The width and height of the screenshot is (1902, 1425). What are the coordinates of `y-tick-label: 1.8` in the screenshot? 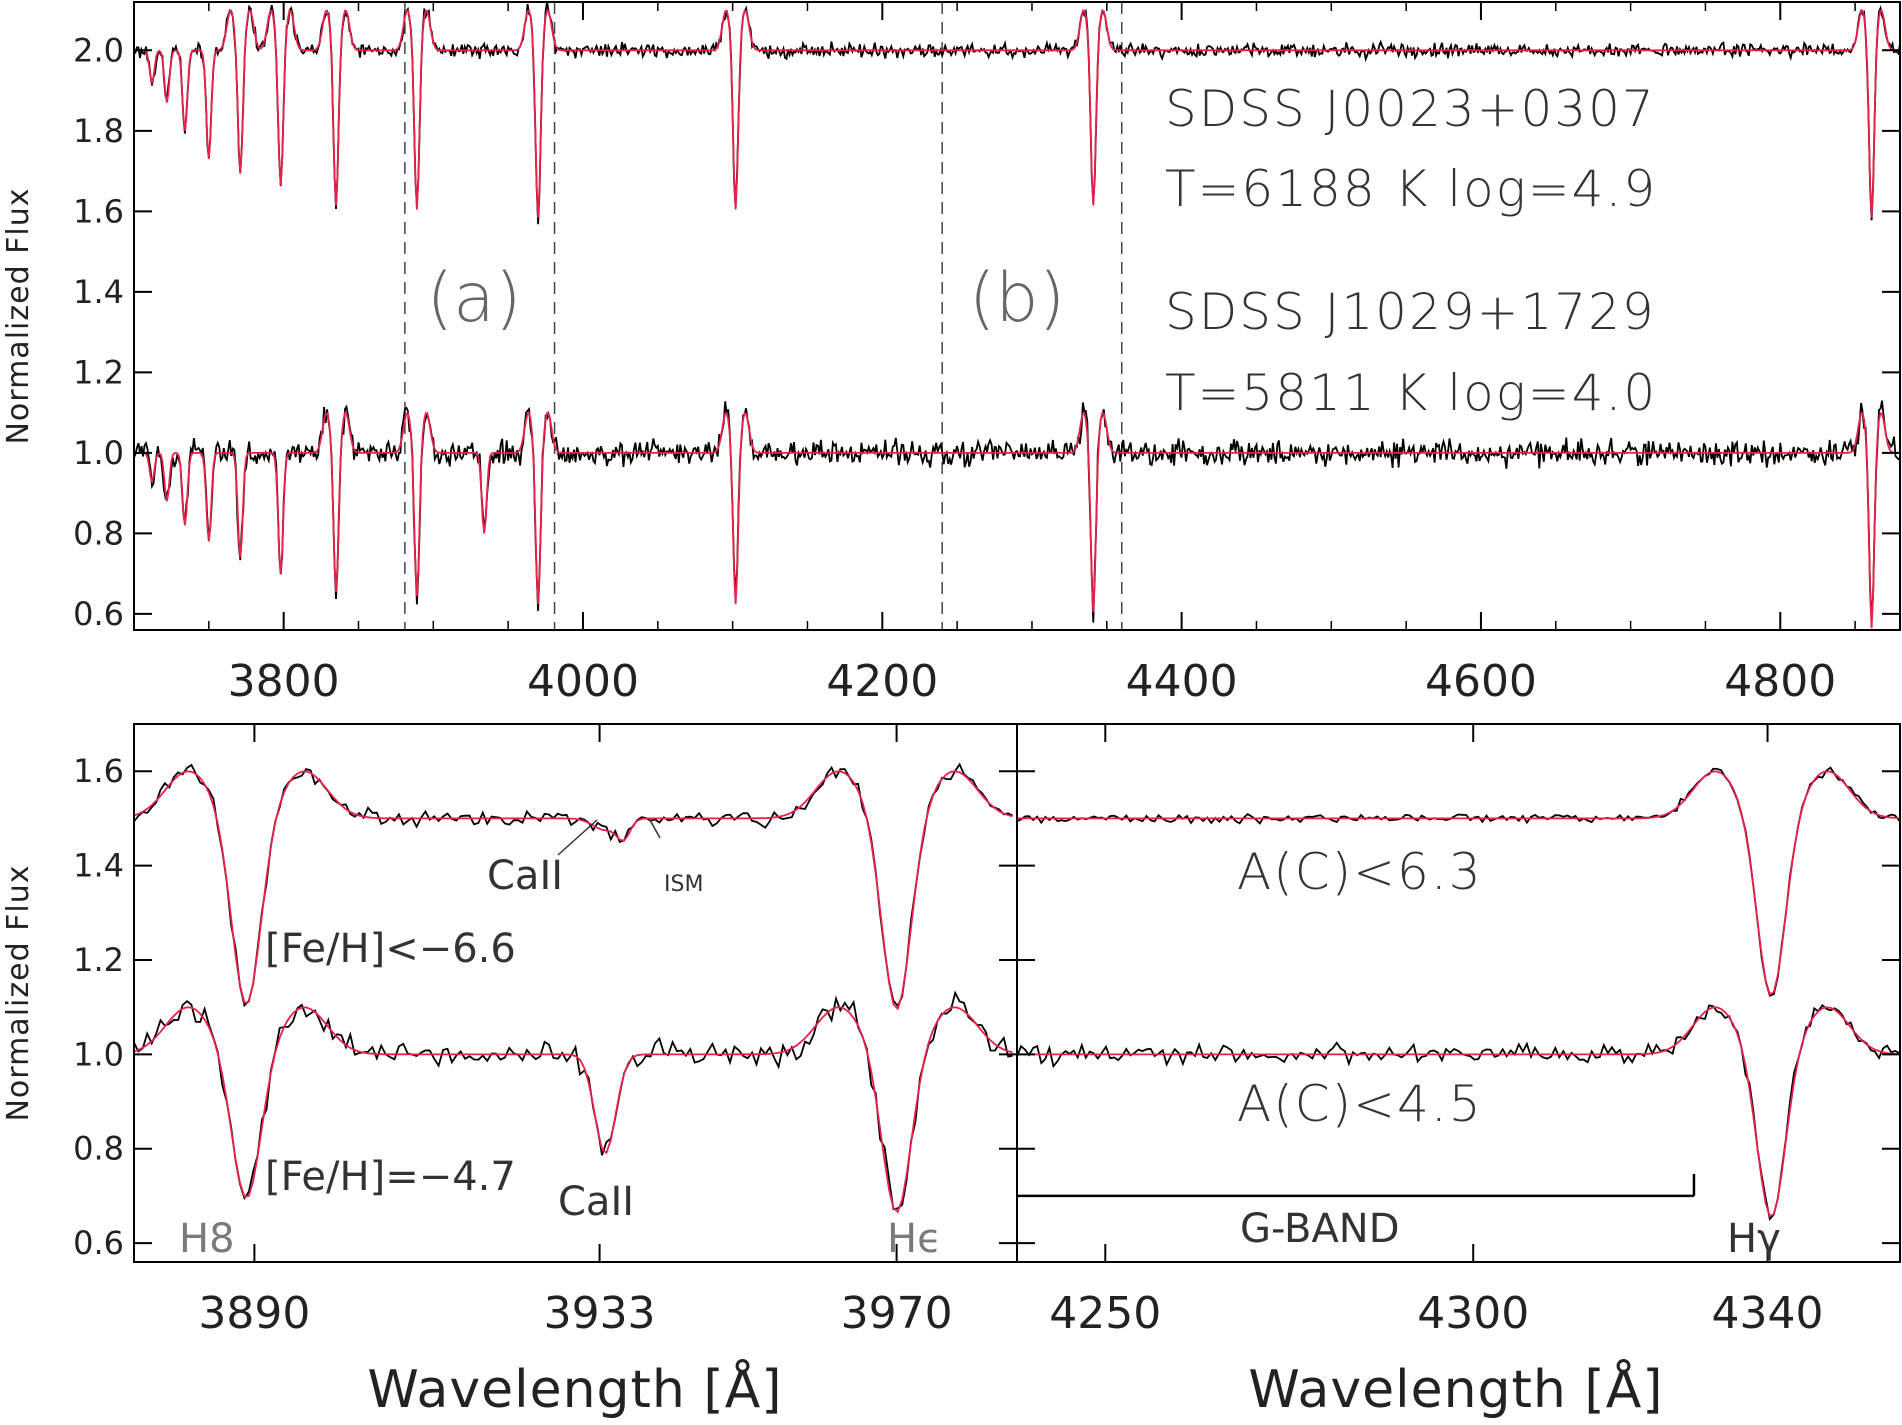 It's located at (98, 131).